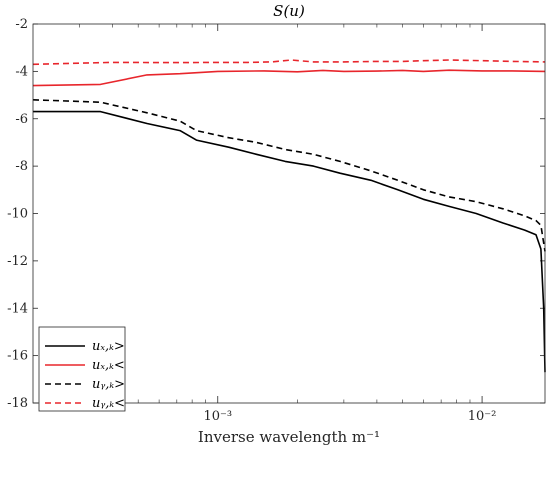 This screenshot has width=550, height=477. I want to click on series-line-uy-klt, so click(289, 62).